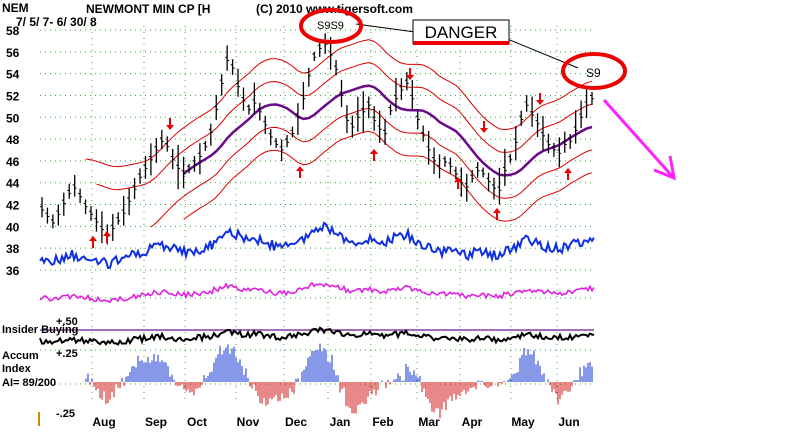  What do you see at coordinates (13, 53) in the screenshot?
I see `y-tick-label-56: 56` at bounding box center [13, 53].